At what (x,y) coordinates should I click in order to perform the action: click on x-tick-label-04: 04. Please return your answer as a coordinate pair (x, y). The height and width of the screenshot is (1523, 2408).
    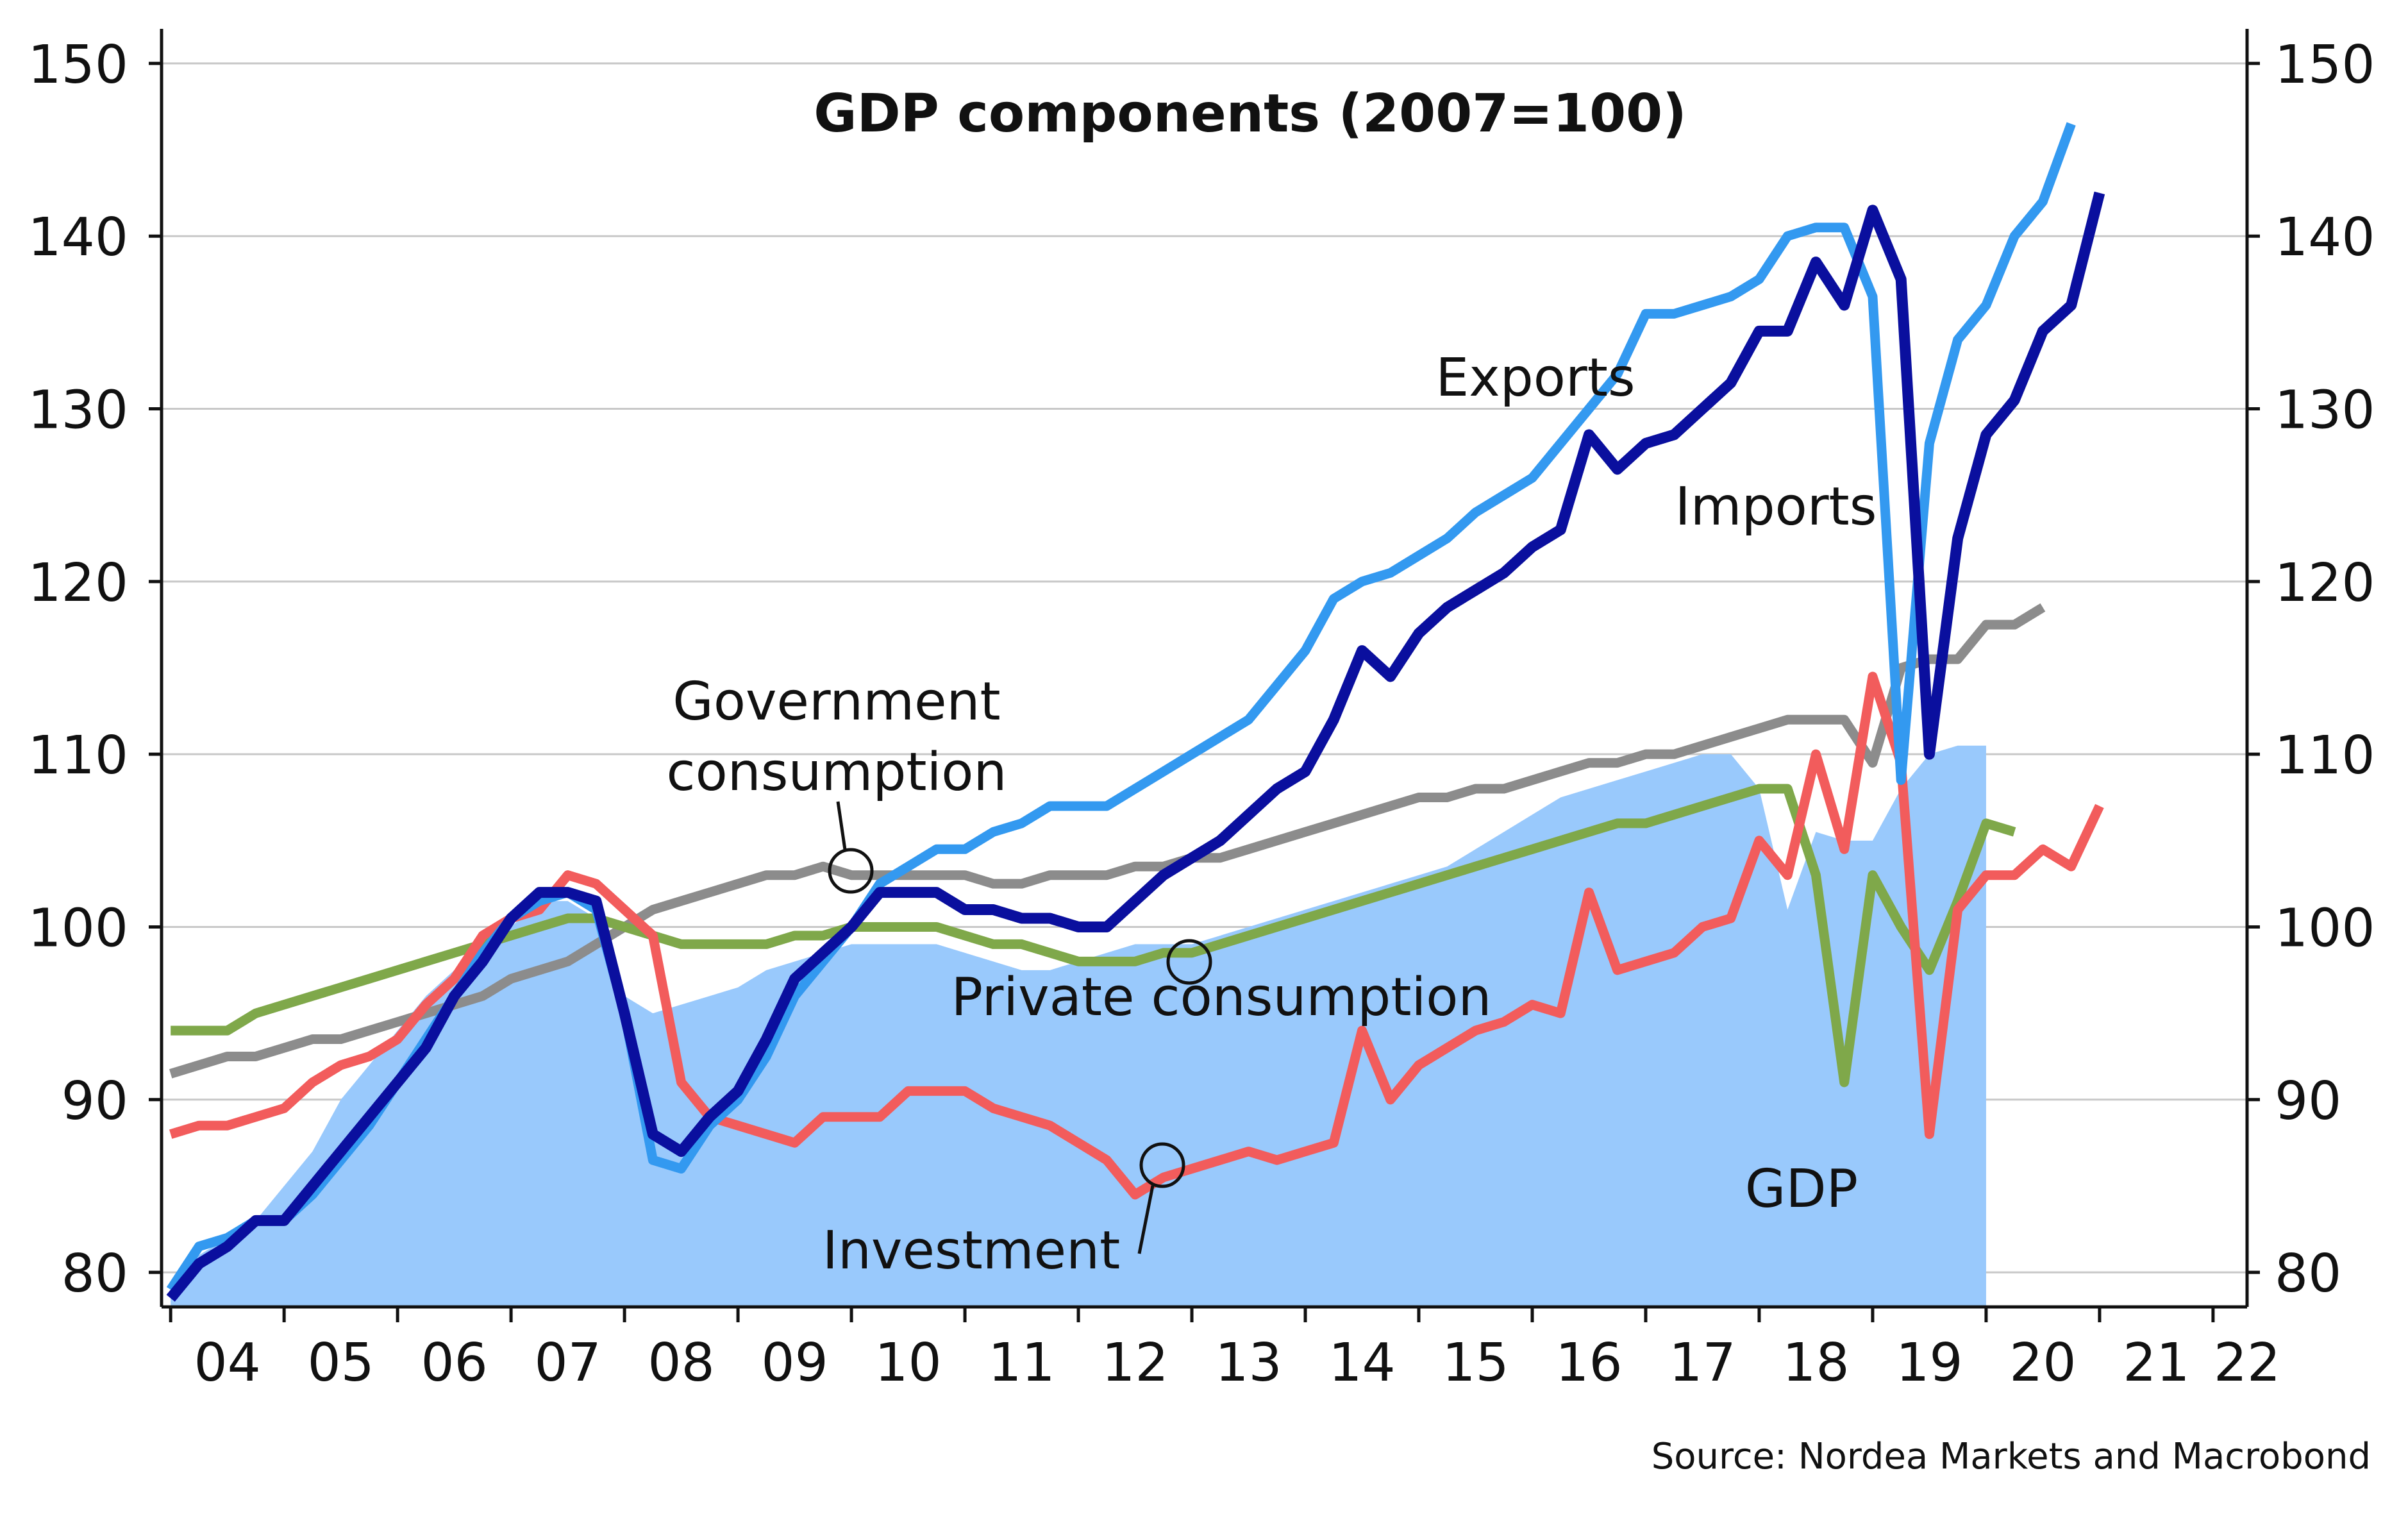
    Looking at the image, I should click on (227, 1363).